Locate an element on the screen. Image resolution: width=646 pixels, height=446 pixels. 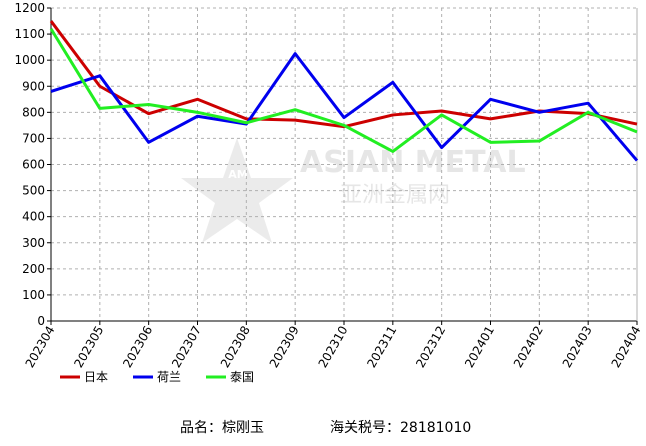
y-tick-label: 1100 is located at coordinates (29, 34).